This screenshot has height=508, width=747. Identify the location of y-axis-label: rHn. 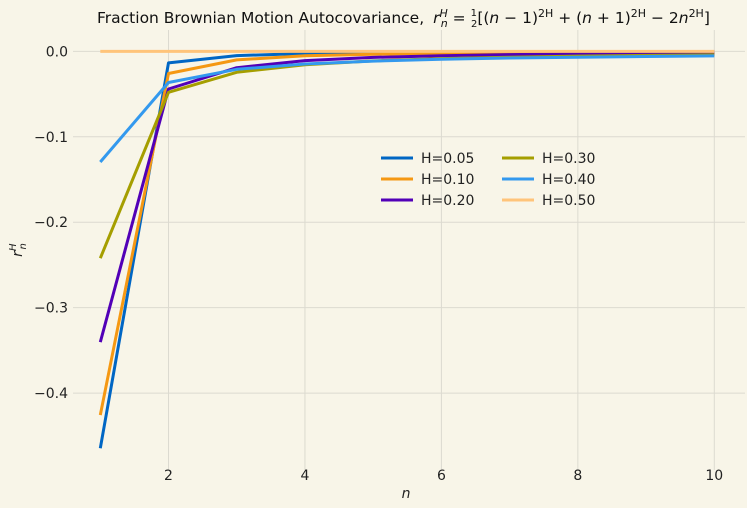
(18, 250).